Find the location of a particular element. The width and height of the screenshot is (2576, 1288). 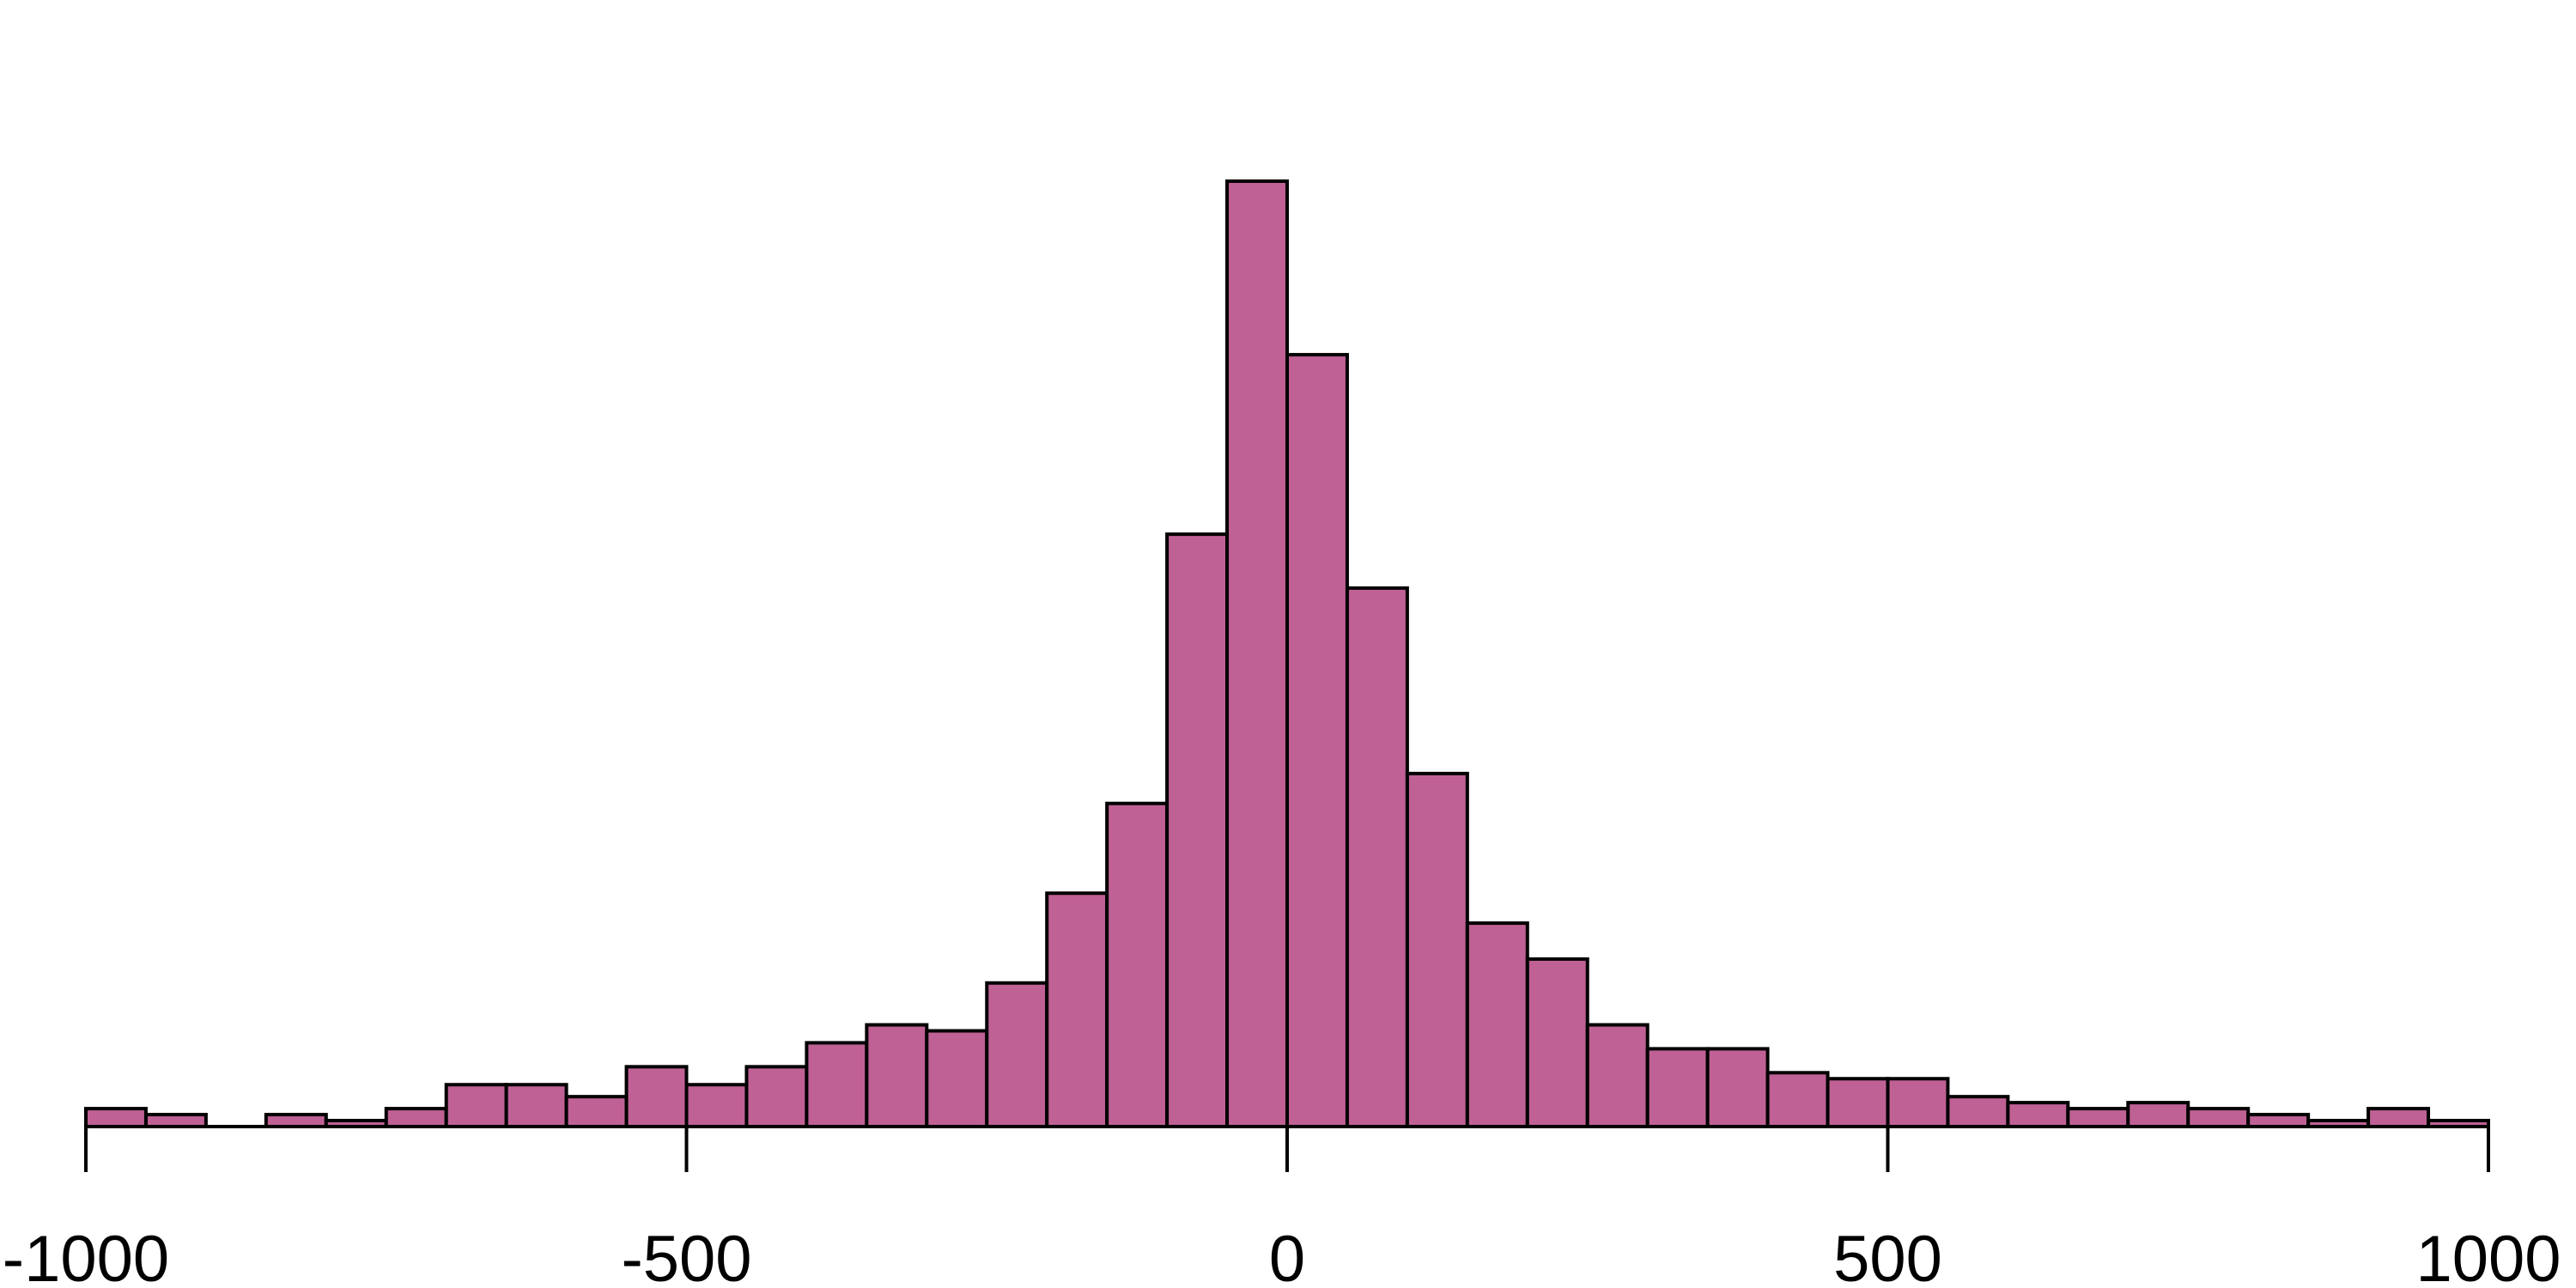

x-tick-label: -500 is located at coordinates (686, 1255).